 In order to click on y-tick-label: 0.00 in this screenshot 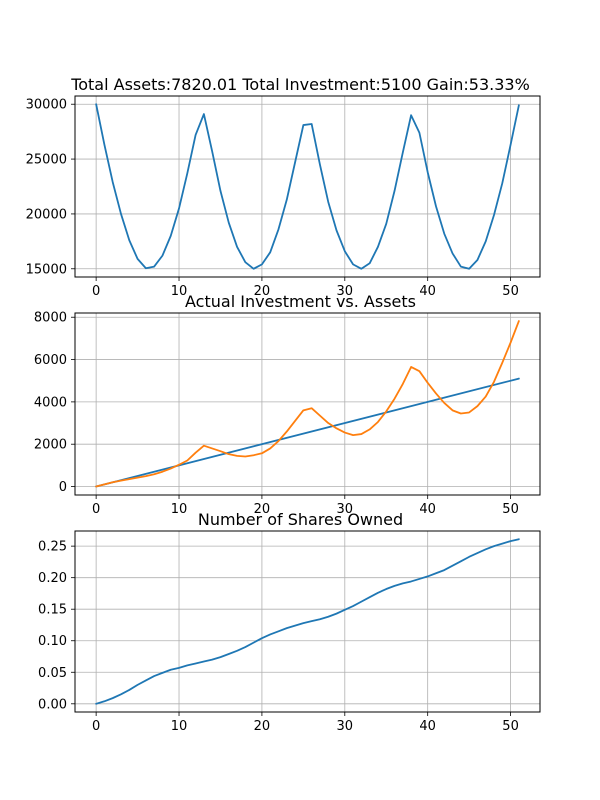, I will do `click(52, 704)`.